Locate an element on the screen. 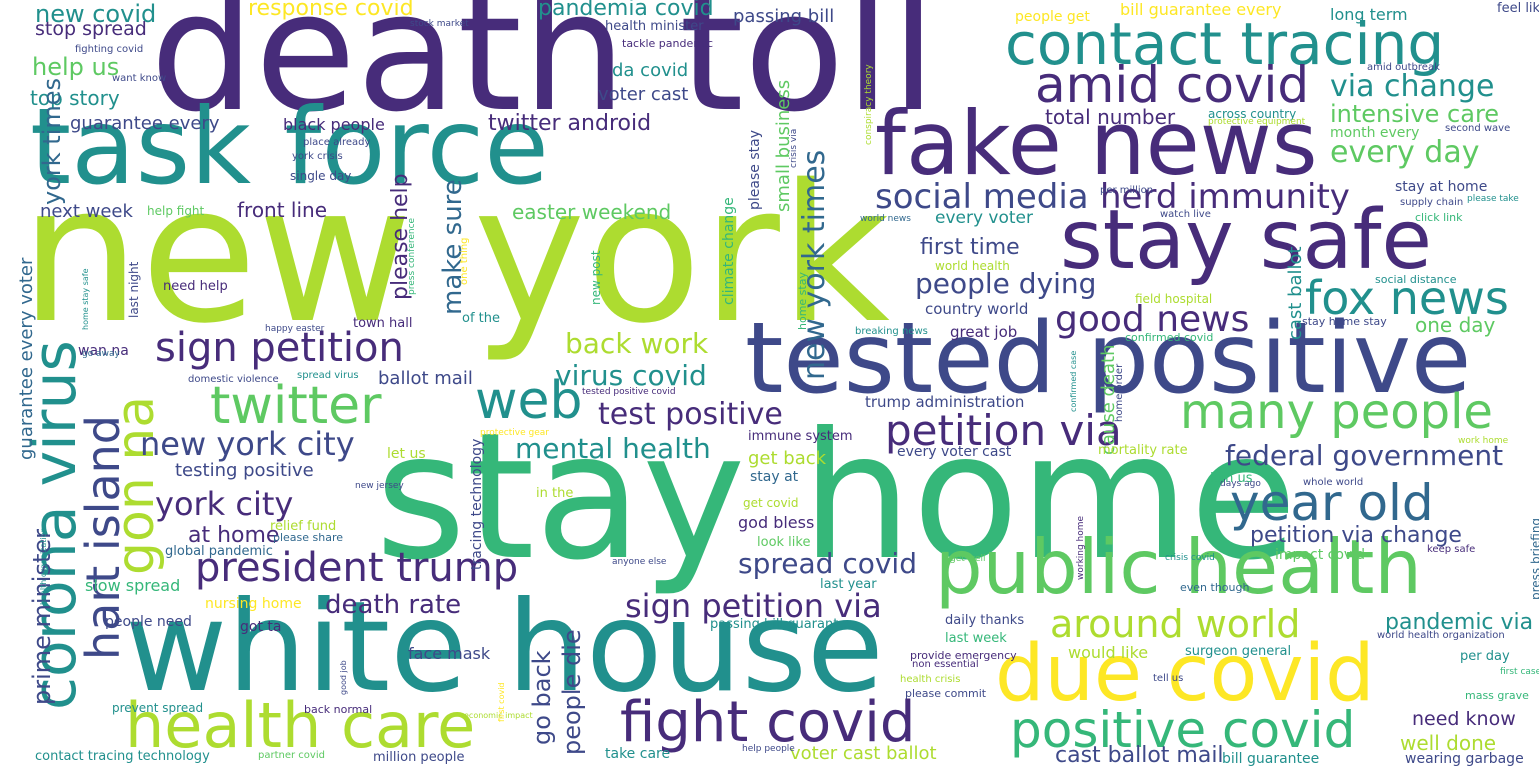 The image size is (1539, 770). word-tackle-pandemic: tackle pandemic is located at coordinates (668, 43).